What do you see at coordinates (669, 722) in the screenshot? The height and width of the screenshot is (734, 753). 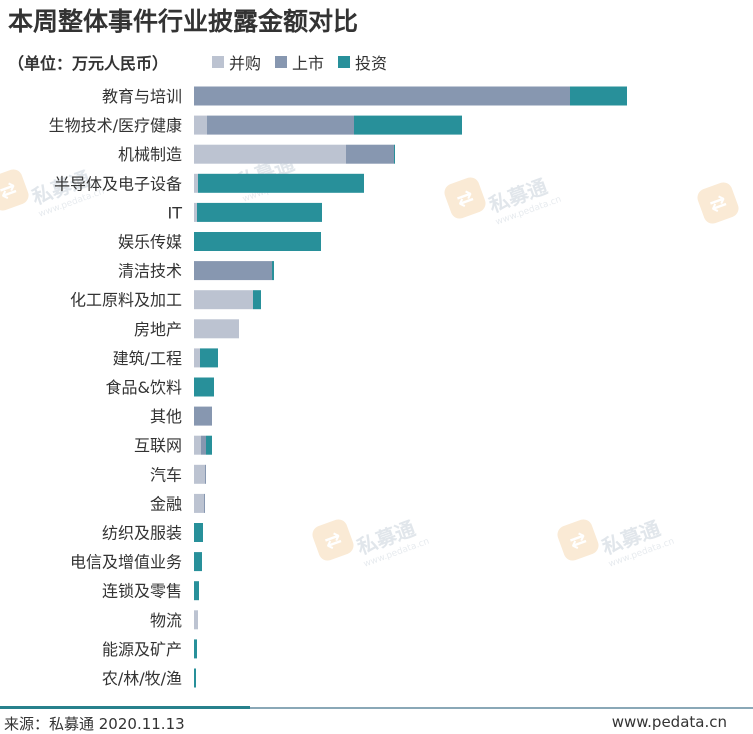 I see `site-url: www.pedata.cn` at bounding box center [669, 722].